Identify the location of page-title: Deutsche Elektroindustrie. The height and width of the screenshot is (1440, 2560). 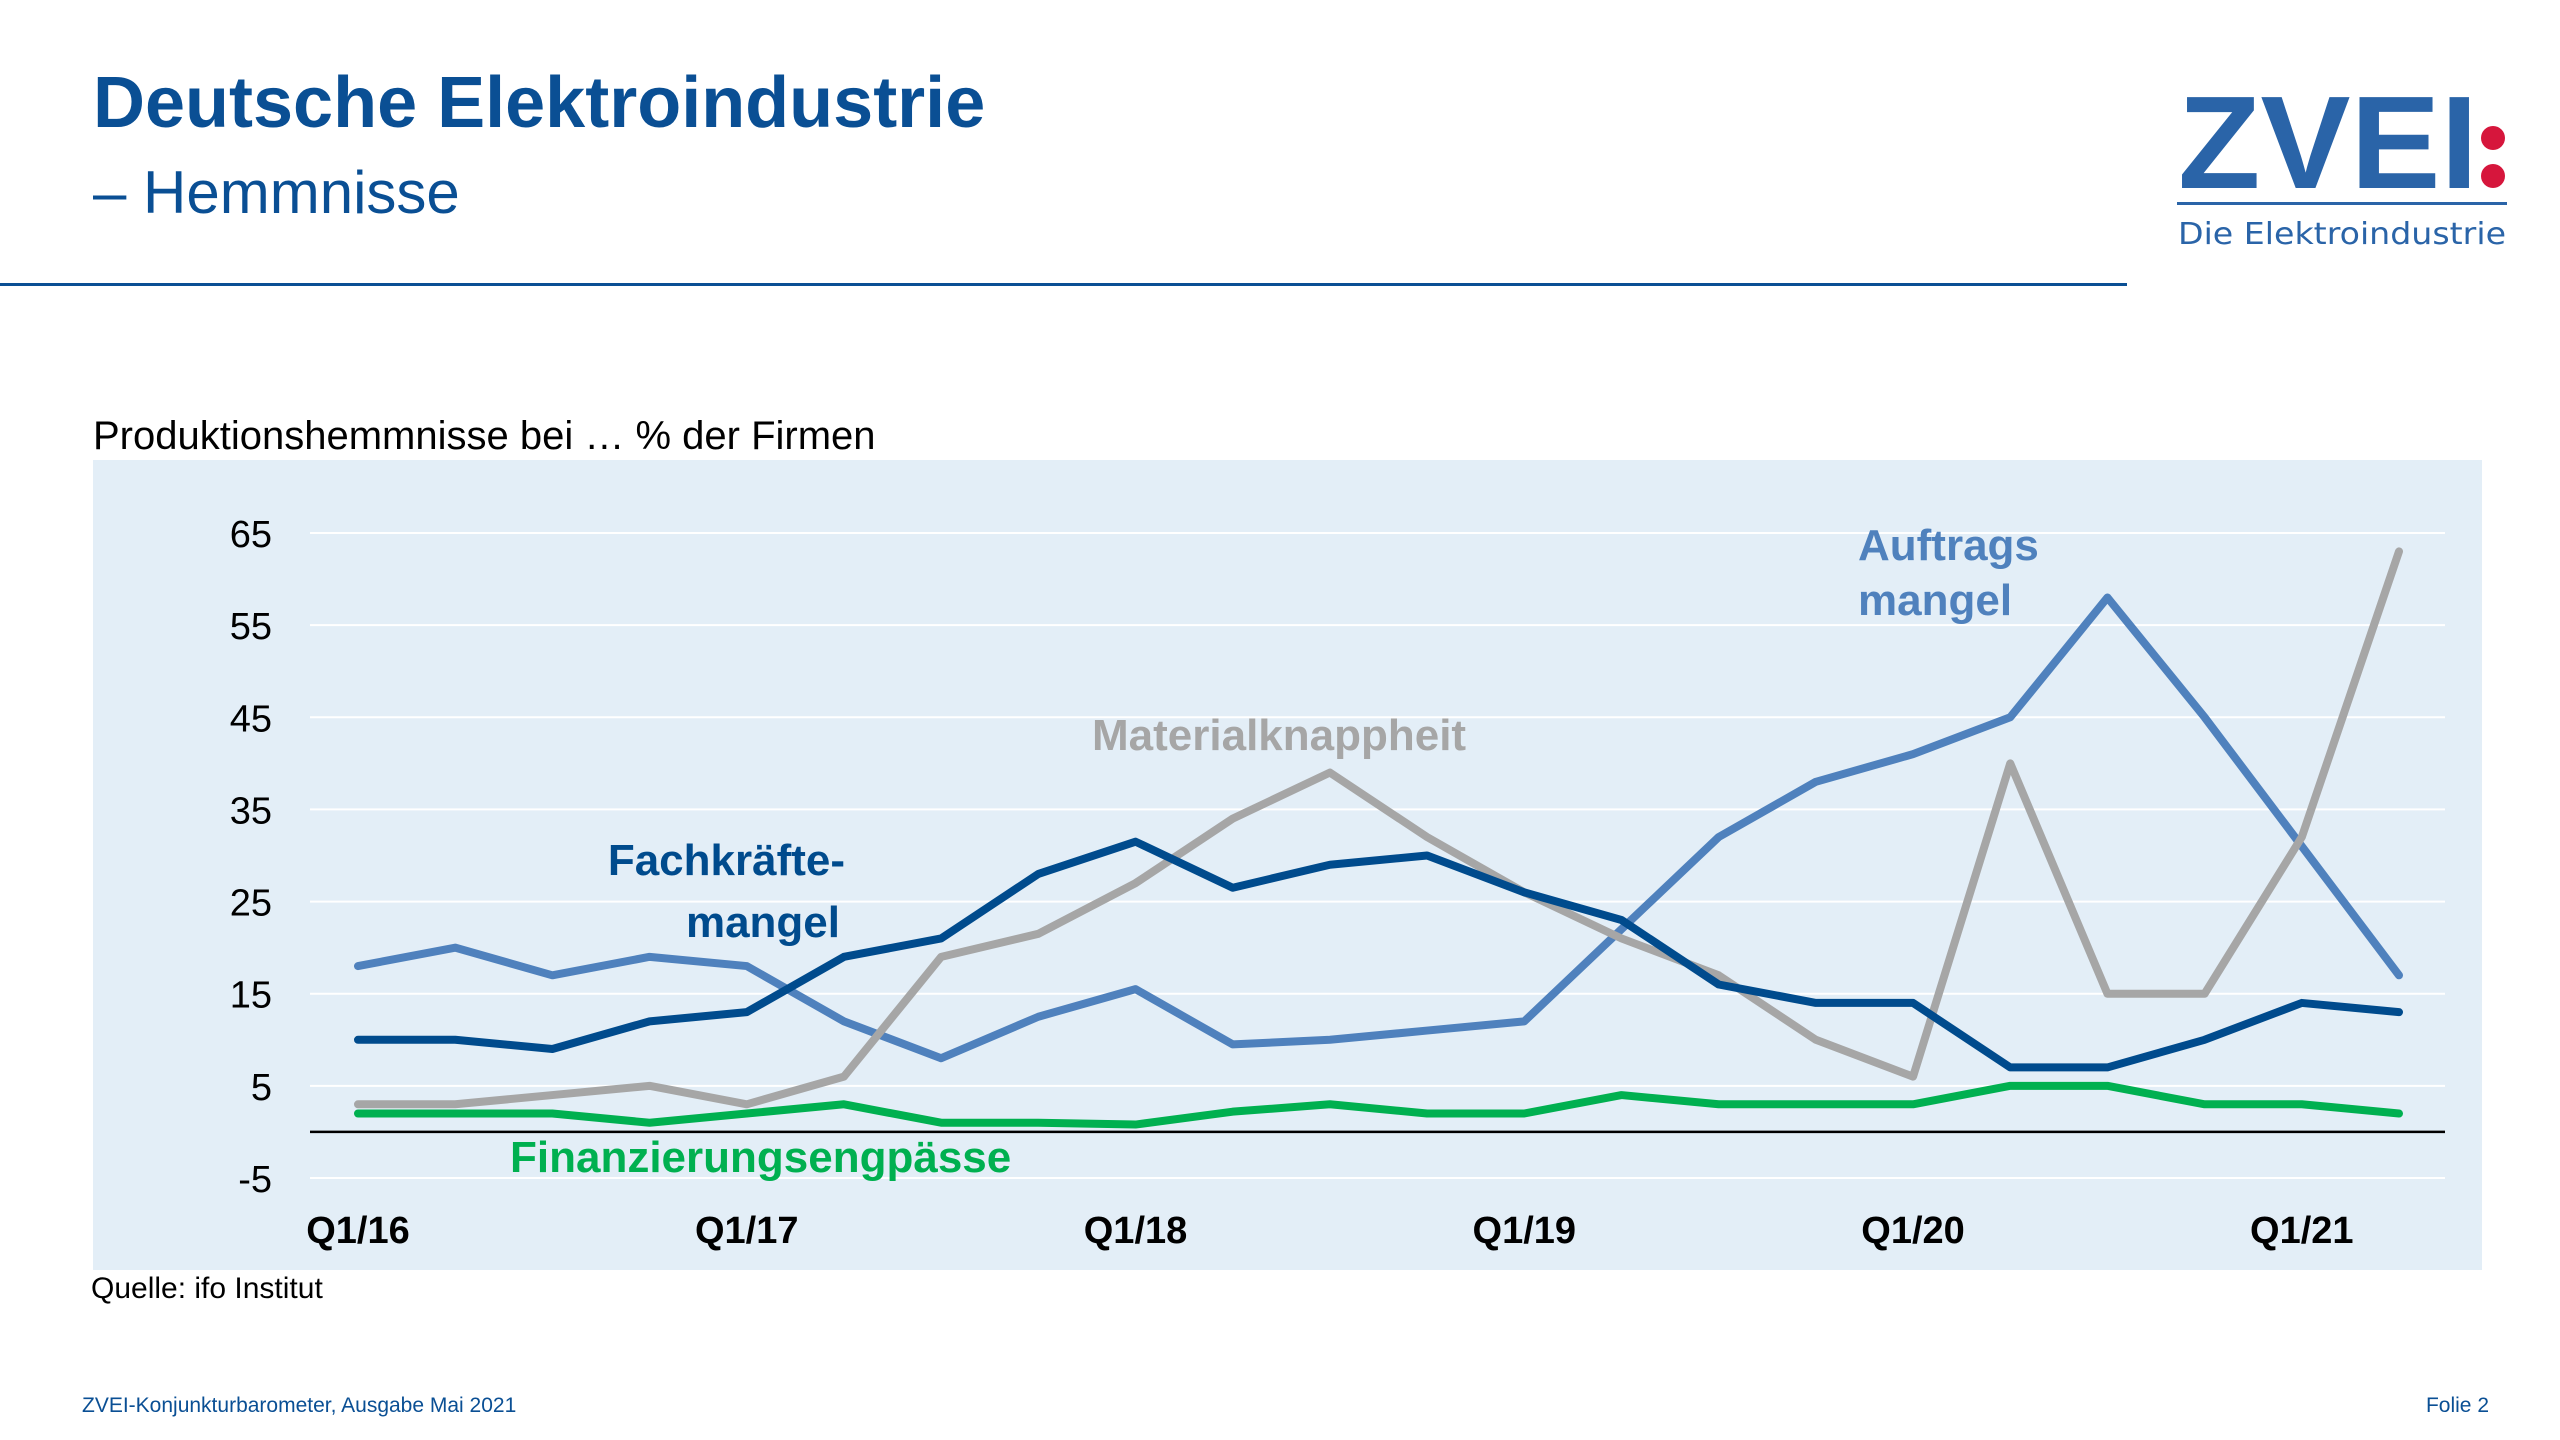
(539, 103).